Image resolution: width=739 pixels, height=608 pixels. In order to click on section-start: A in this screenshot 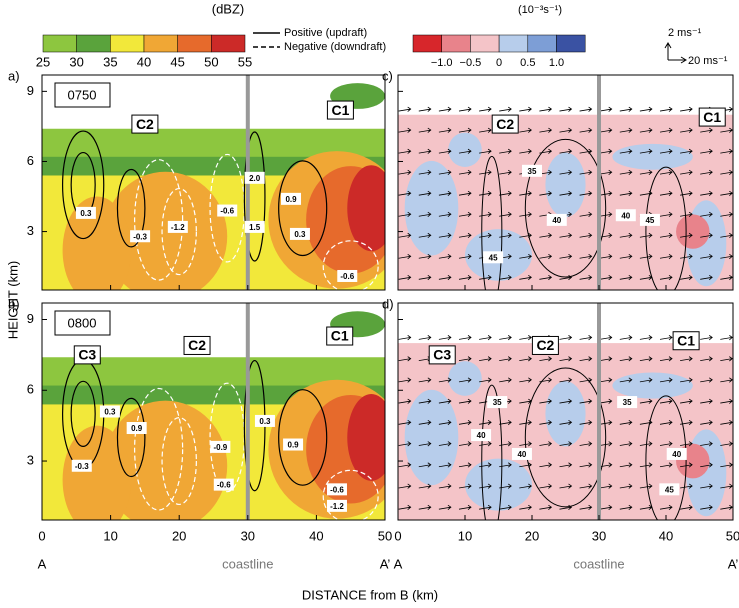, I will do `click(398, 563)`.